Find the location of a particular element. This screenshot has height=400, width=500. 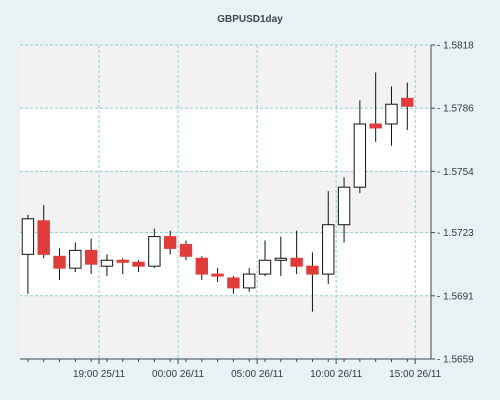

x-tick-label: 05:00 26/11 is located at coordinates (257, 374).